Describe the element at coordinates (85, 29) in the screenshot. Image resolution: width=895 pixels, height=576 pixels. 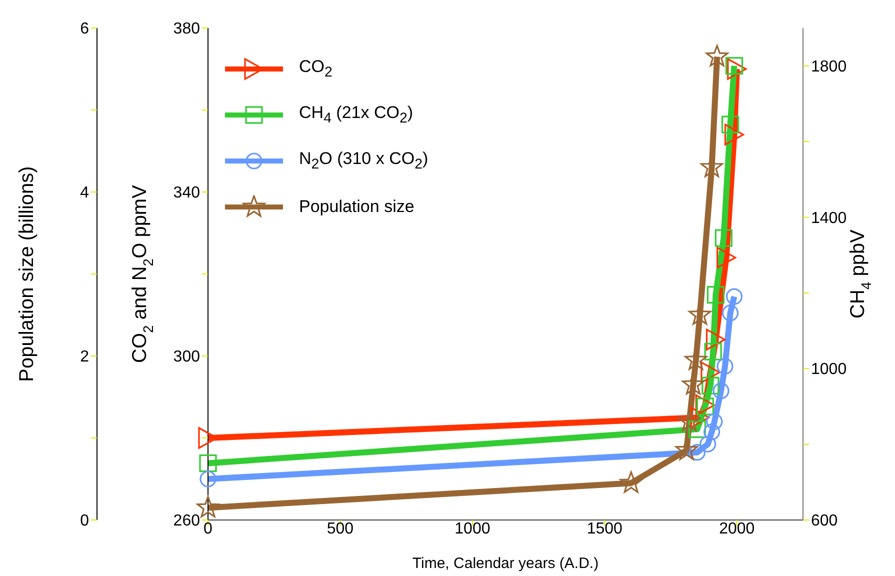
I see `y3-tick-label: 6` at that location.